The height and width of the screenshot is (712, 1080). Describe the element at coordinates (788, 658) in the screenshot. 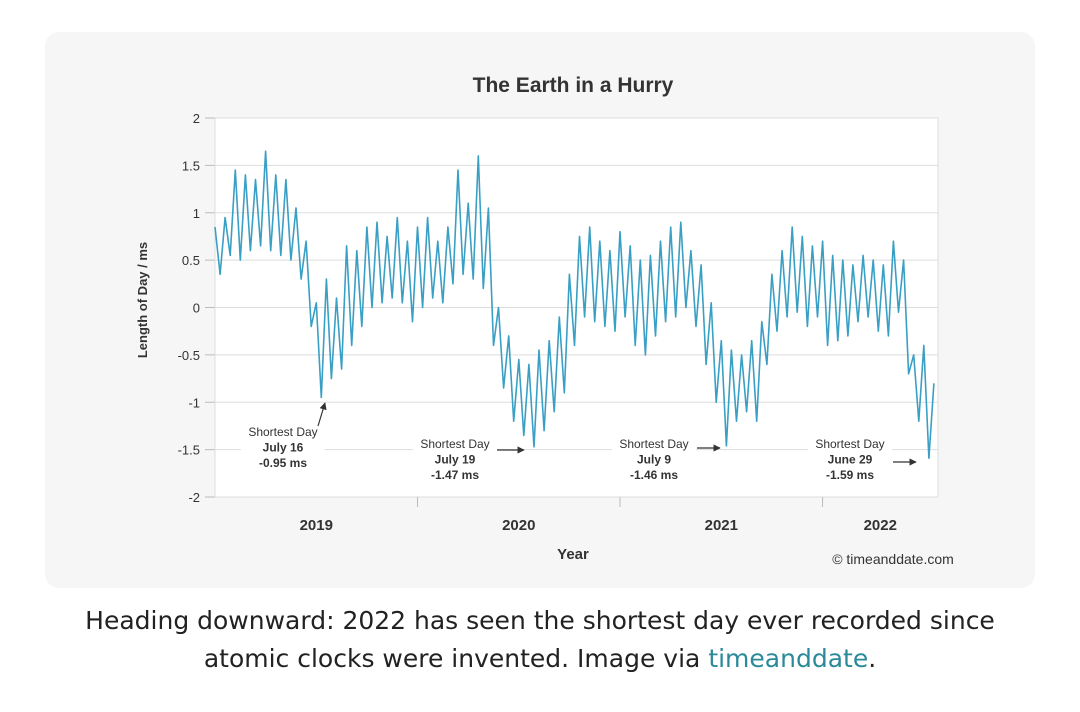

I see `caption-link: timeanddate` at that location.